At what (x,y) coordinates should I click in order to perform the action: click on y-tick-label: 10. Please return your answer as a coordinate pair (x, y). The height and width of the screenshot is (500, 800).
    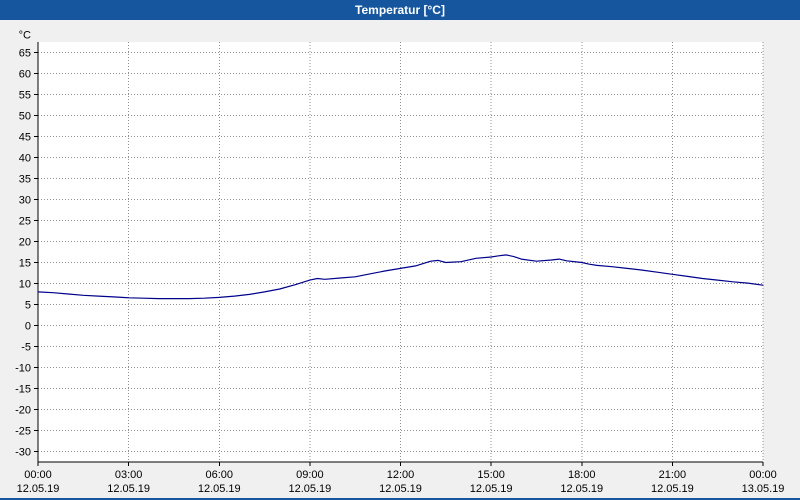
    Looking at the image, I should click on (25, 285).